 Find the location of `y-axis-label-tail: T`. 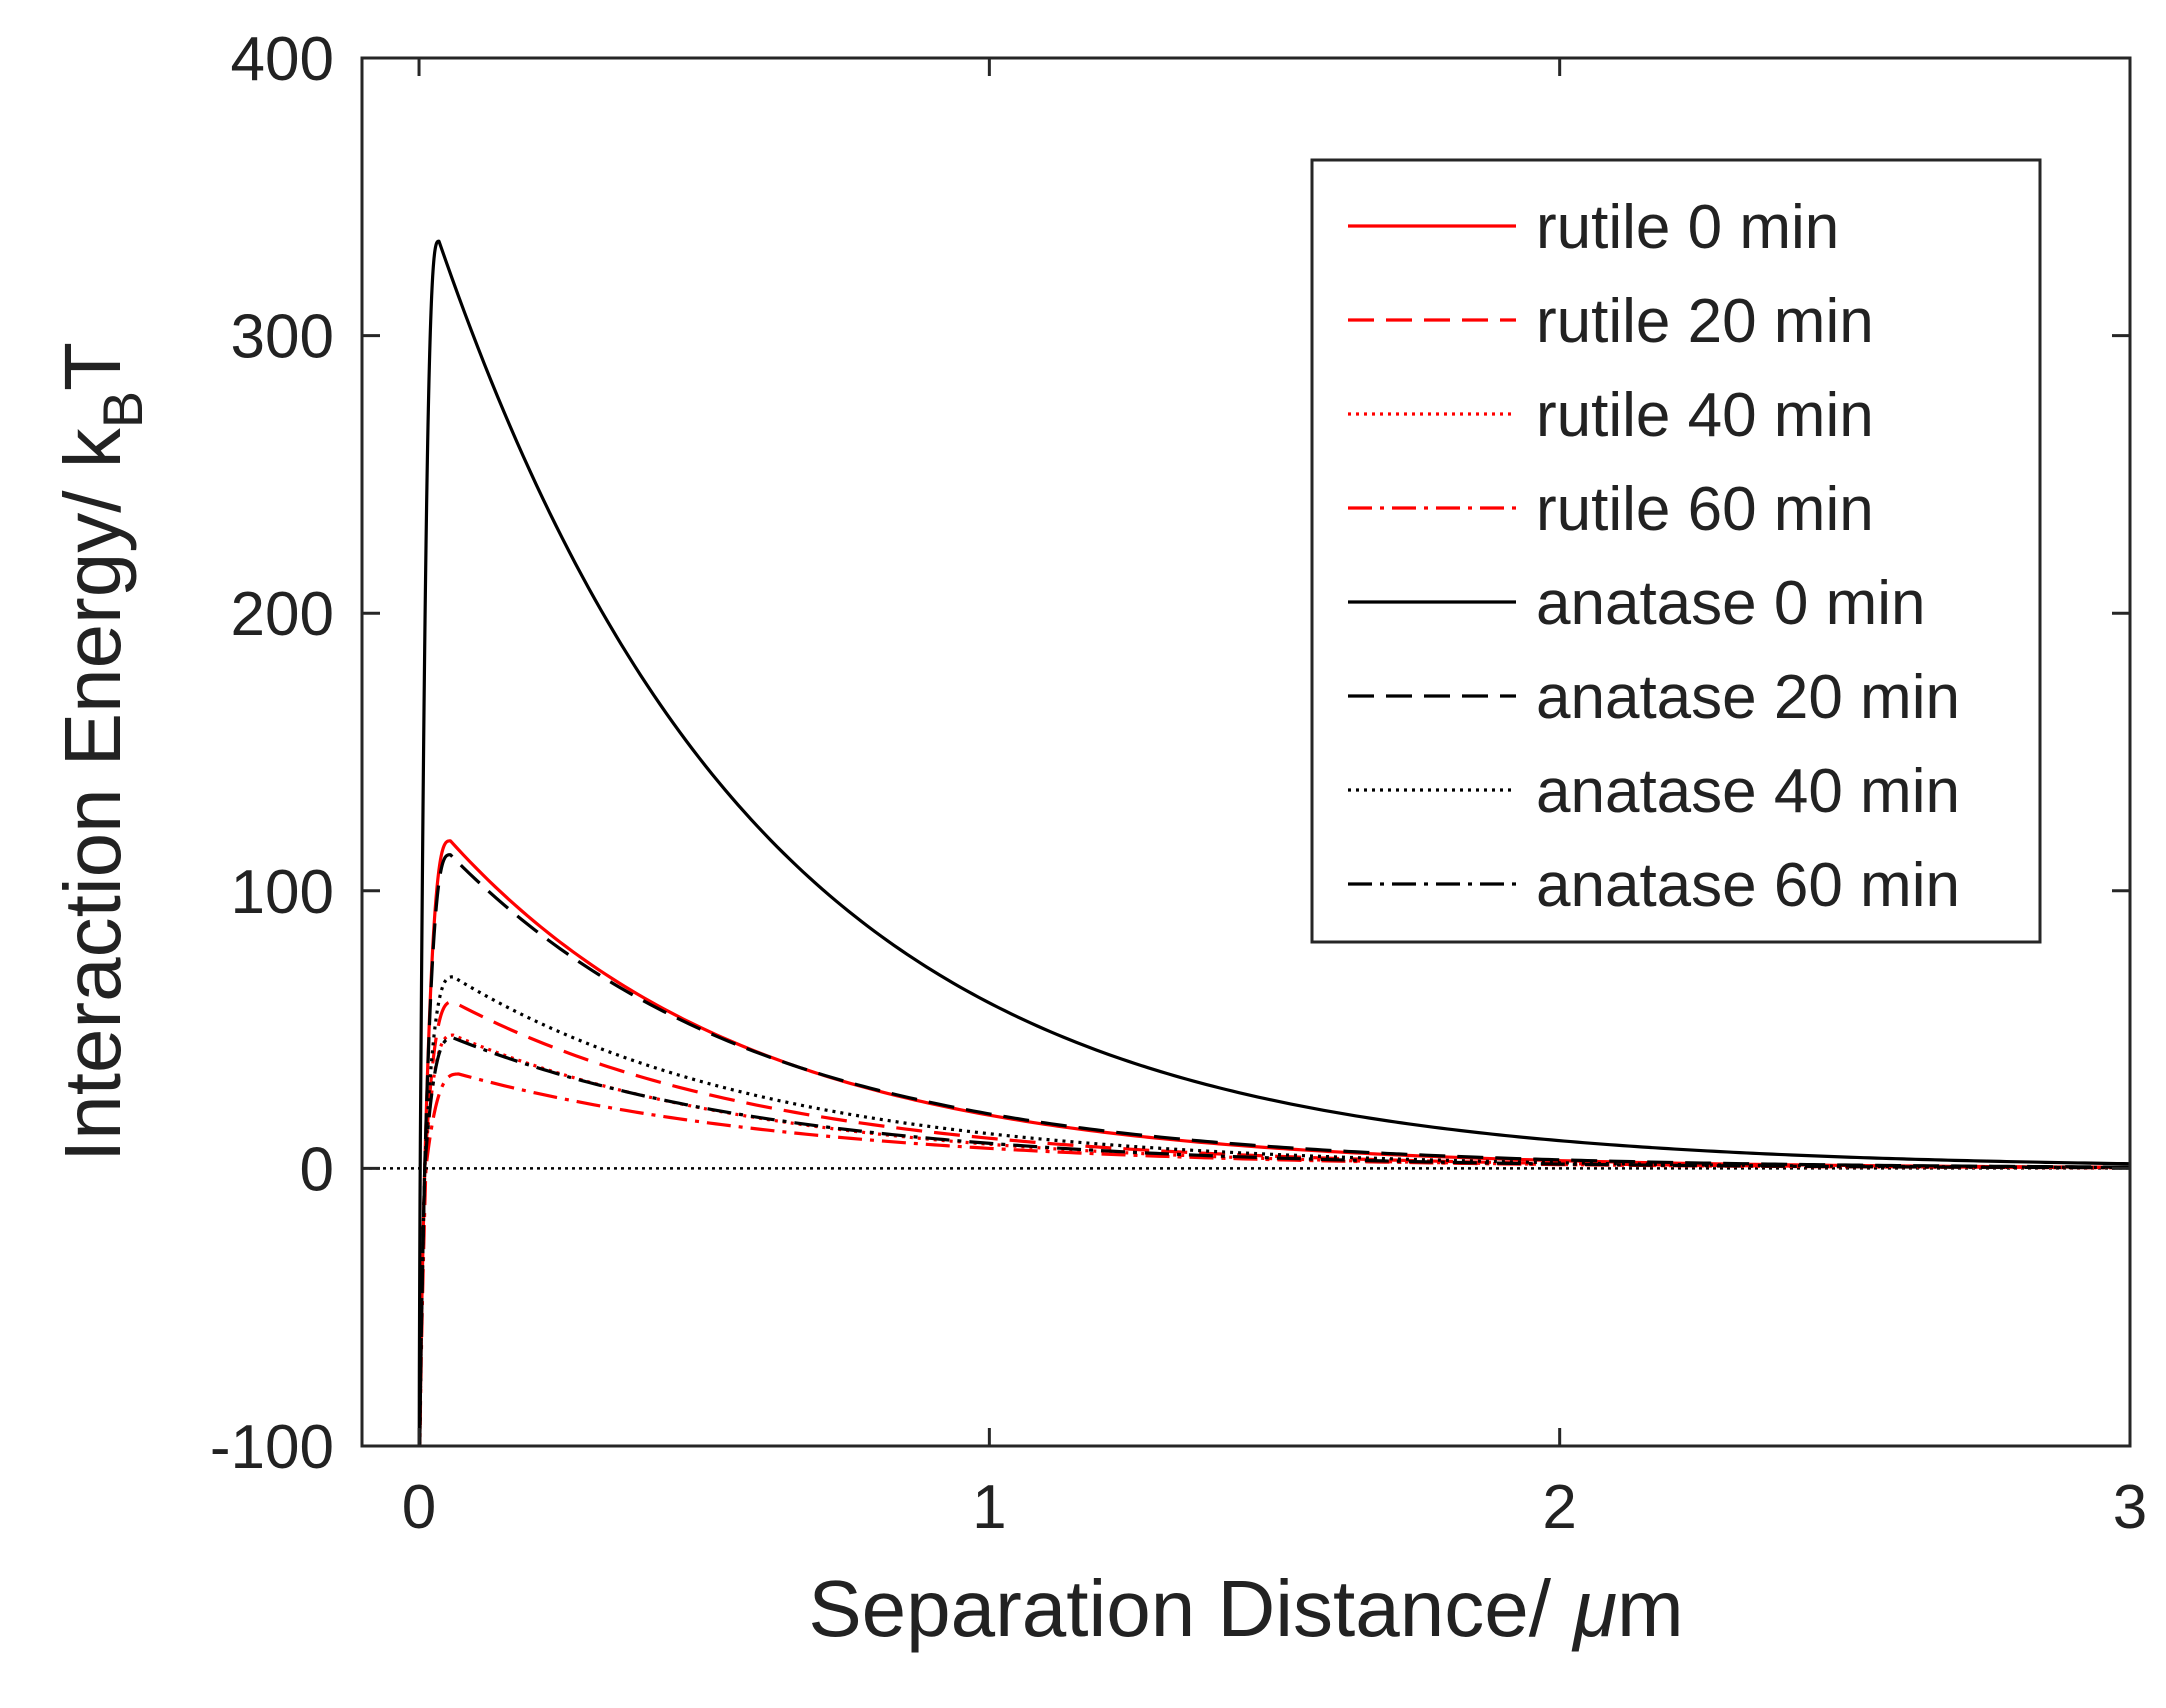

y-axis-label-tail: T is located at coordinates (92, 366).